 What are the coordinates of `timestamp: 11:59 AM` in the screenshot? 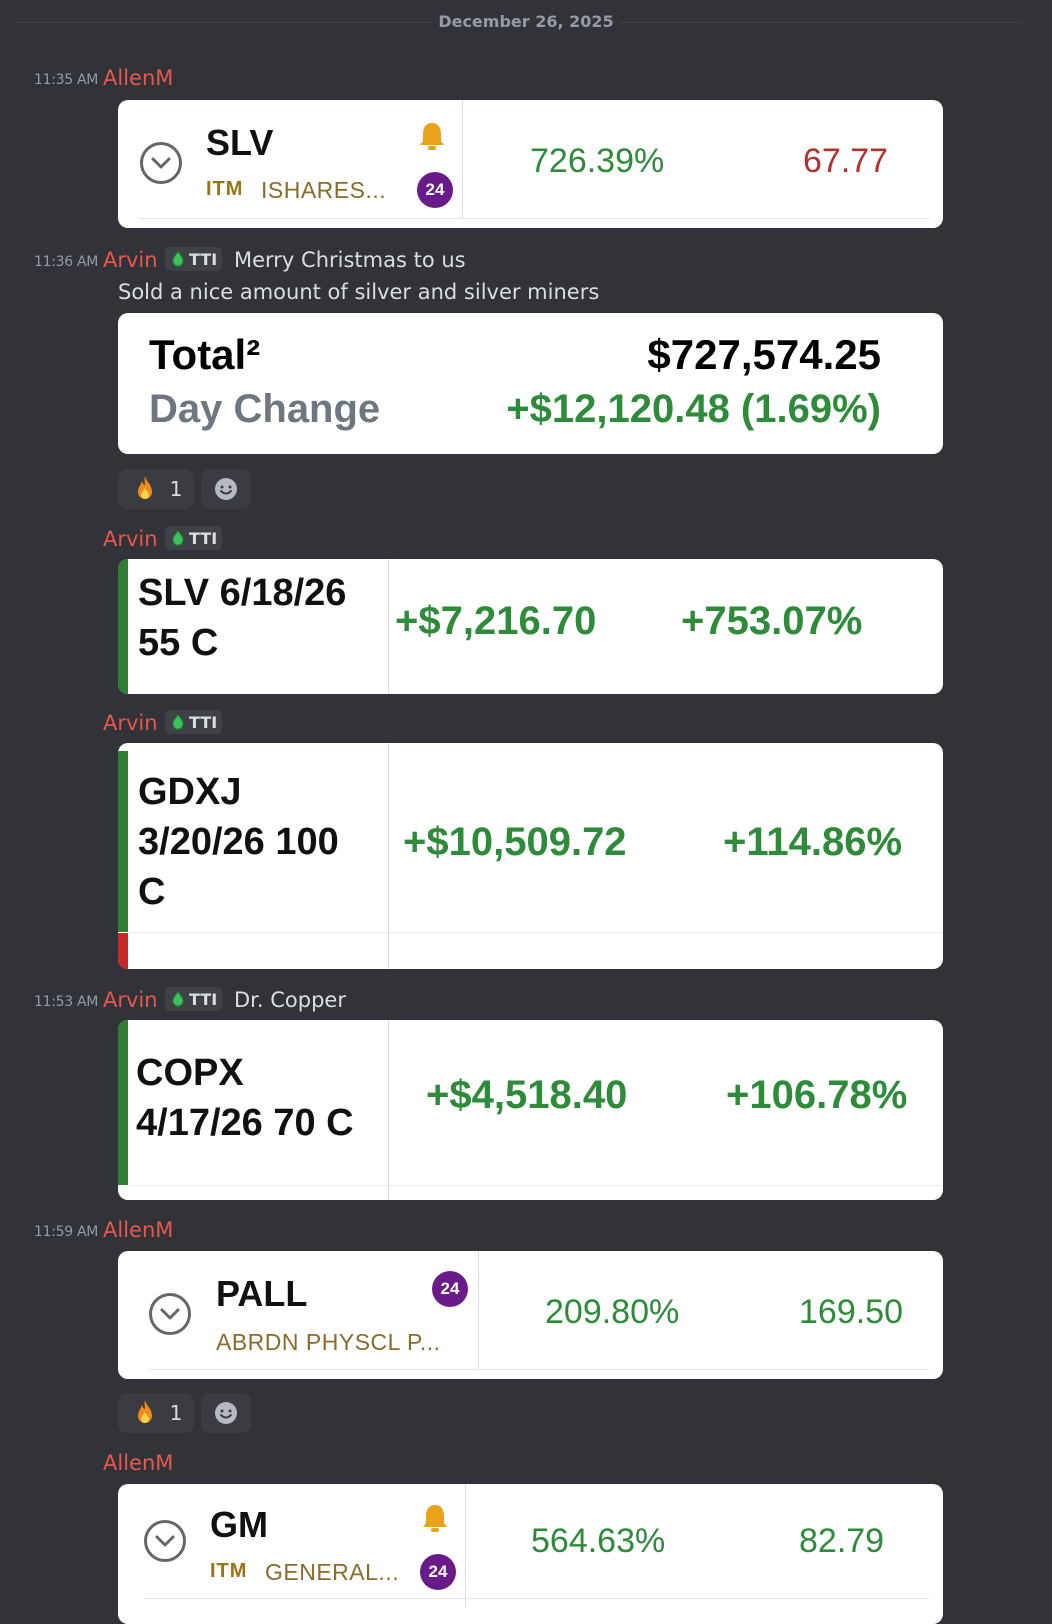 It's located at (66, 1232).